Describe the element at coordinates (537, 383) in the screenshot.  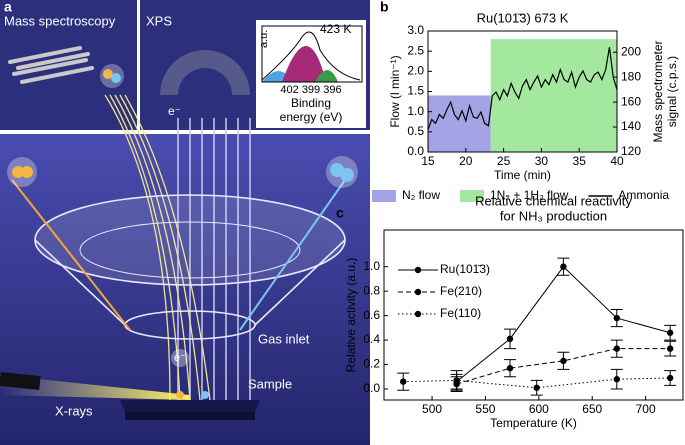
I see `series-line` at that location.